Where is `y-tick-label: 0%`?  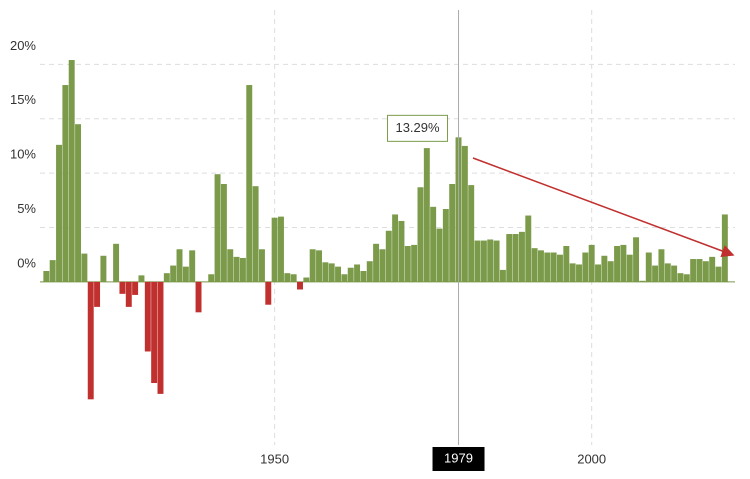
y-tick-label: 0% is located at coordinates (26, 262).